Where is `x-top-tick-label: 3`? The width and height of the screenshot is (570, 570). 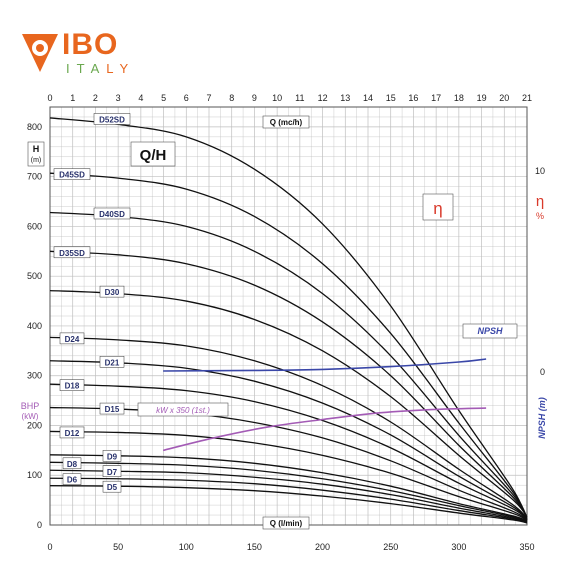
x-top-tick-label: 3 is located at coordinates (118, 98).